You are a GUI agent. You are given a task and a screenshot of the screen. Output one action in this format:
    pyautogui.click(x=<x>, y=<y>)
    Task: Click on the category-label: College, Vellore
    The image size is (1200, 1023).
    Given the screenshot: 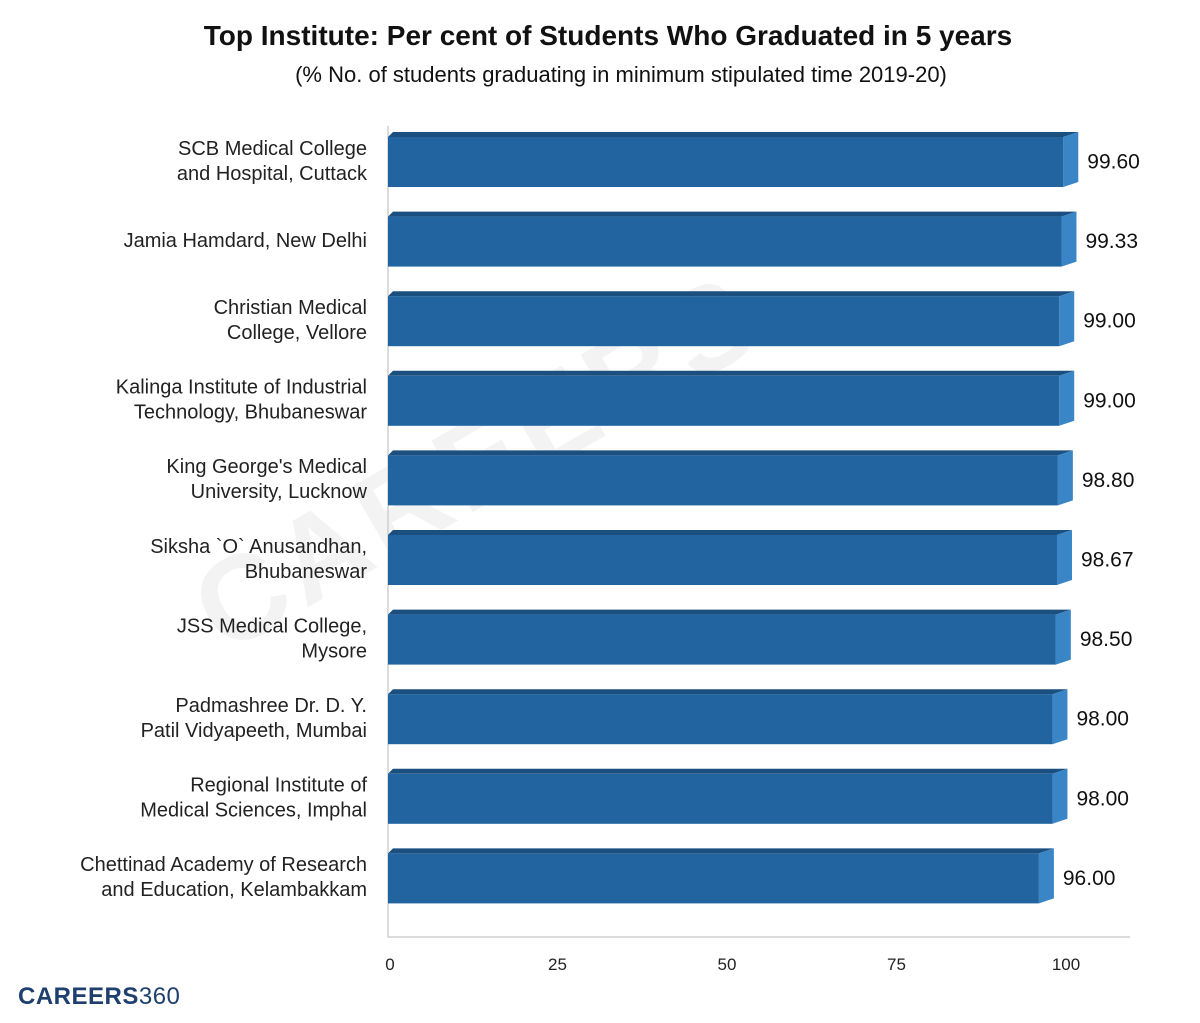 What is the action you would take?
    pyautogui.click(x=297, y=333)
    